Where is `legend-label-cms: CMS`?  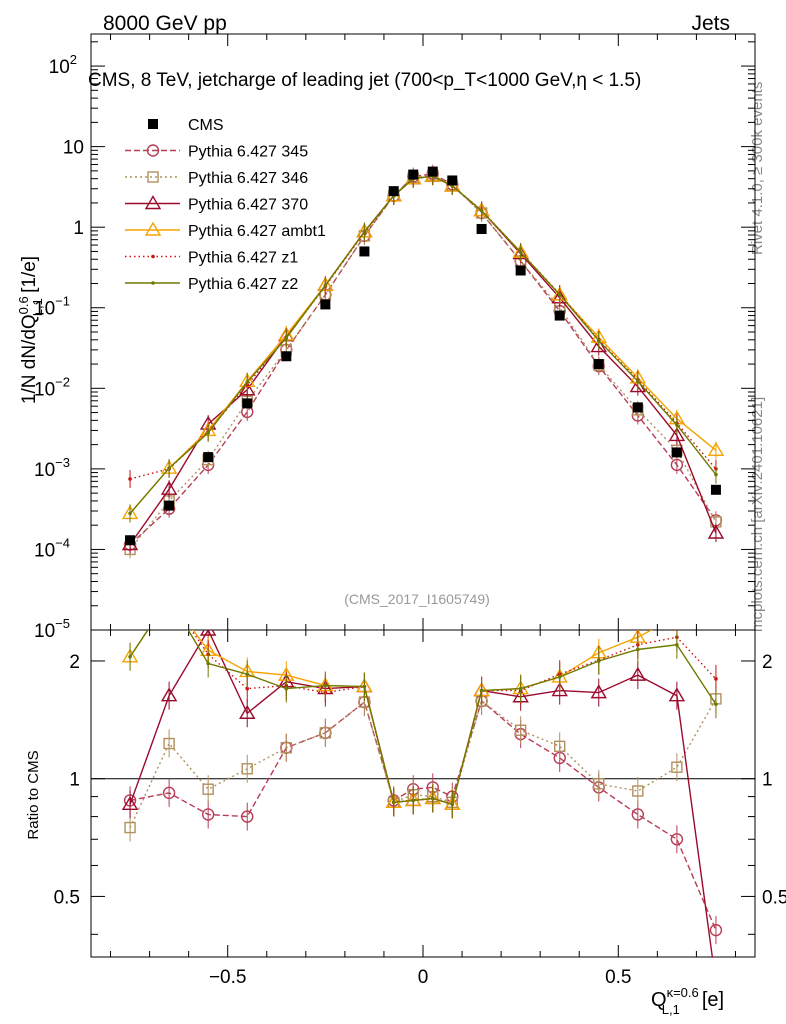 legend-label-cms: CMS is located at coordinates (206, 125).